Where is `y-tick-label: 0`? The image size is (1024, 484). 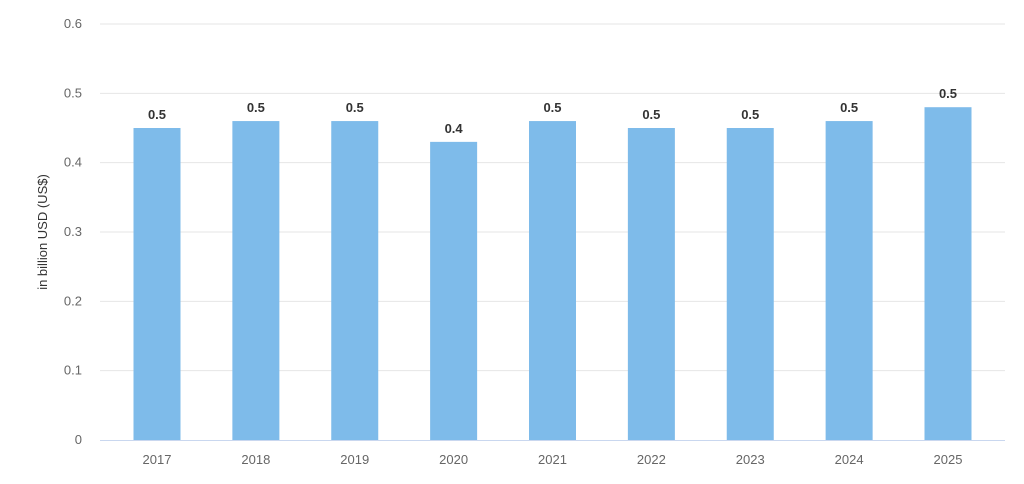
y-tick-label: 0 is located at coordinates (78, 439).